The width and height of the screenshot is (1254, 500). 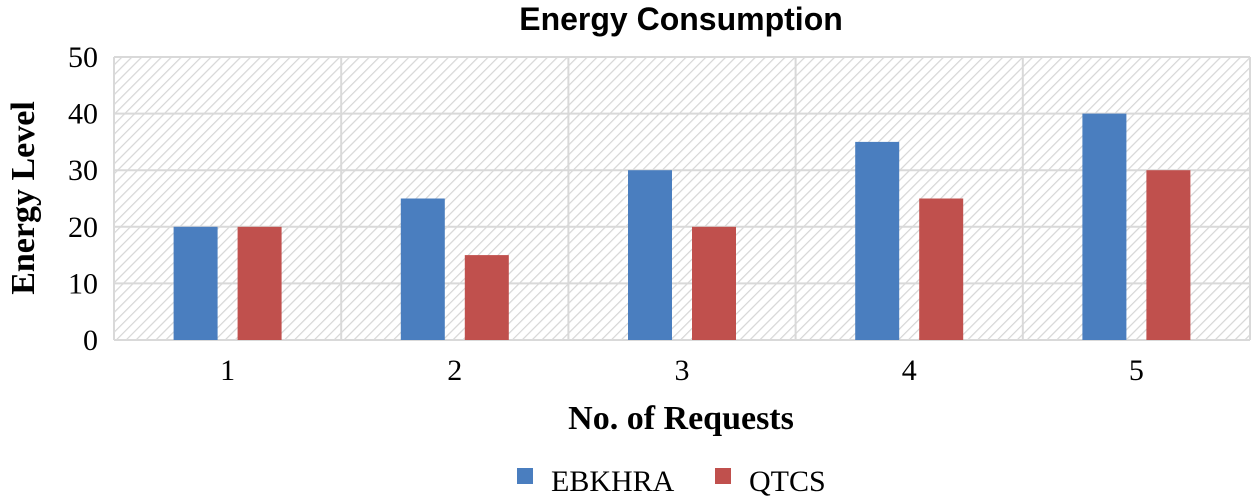 I want to click on legend-label-qtcs: QTCS, so click(x=787, y=481).